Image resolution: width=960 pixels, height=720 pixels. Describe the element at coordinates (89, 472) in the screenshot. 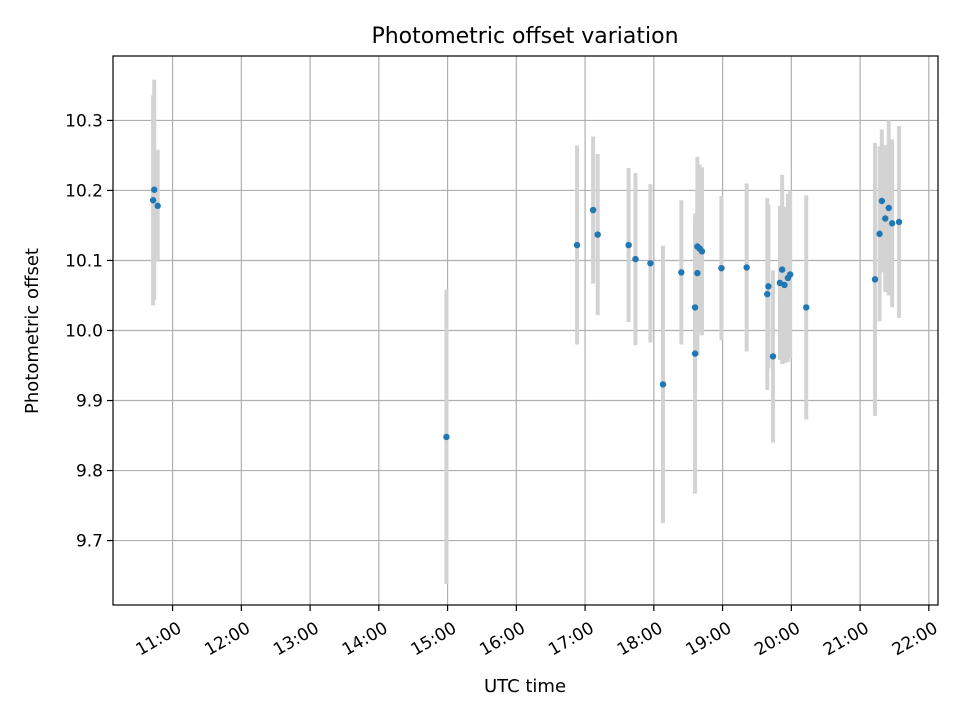

I see `y-tick-label: 9.8` at that location.